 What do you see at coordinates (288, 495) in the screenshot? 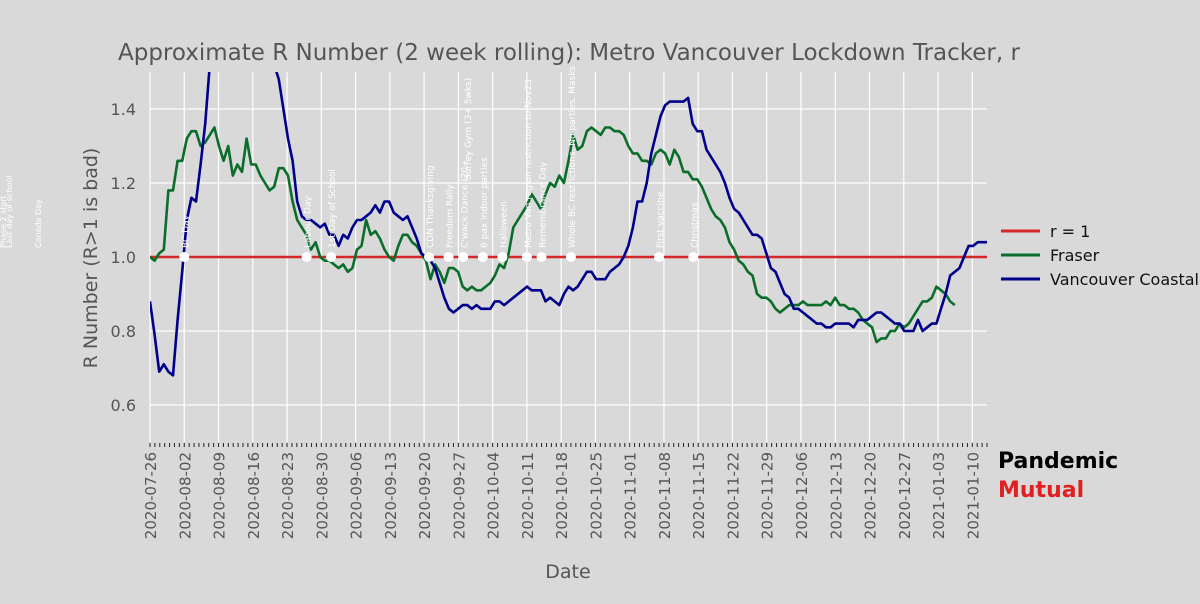
I see `x-tick-label: 2020-08-23` at bounding box center [288, 495].